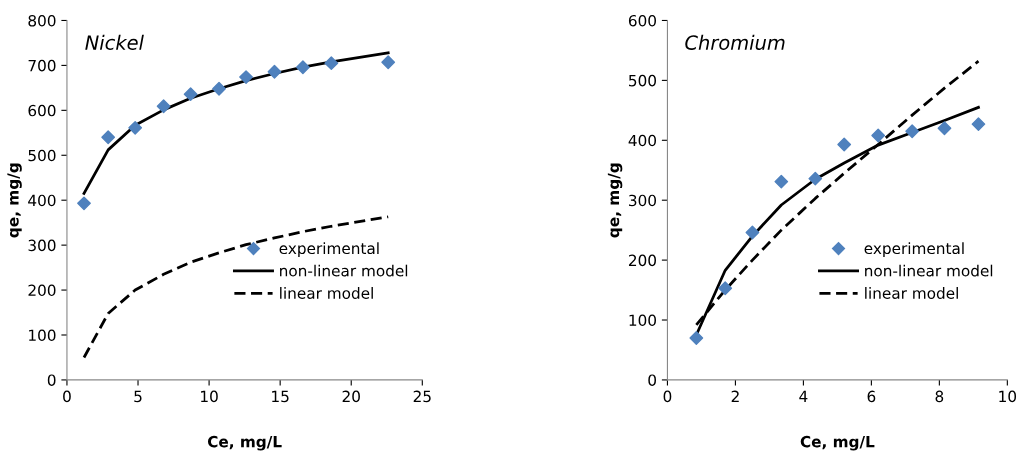 This screenshot has width=1030, height=455. What do you see at coordinates (735, 396) in the screenshot?
I see `x-tick-label: 2` at bounding box center [735, 396].